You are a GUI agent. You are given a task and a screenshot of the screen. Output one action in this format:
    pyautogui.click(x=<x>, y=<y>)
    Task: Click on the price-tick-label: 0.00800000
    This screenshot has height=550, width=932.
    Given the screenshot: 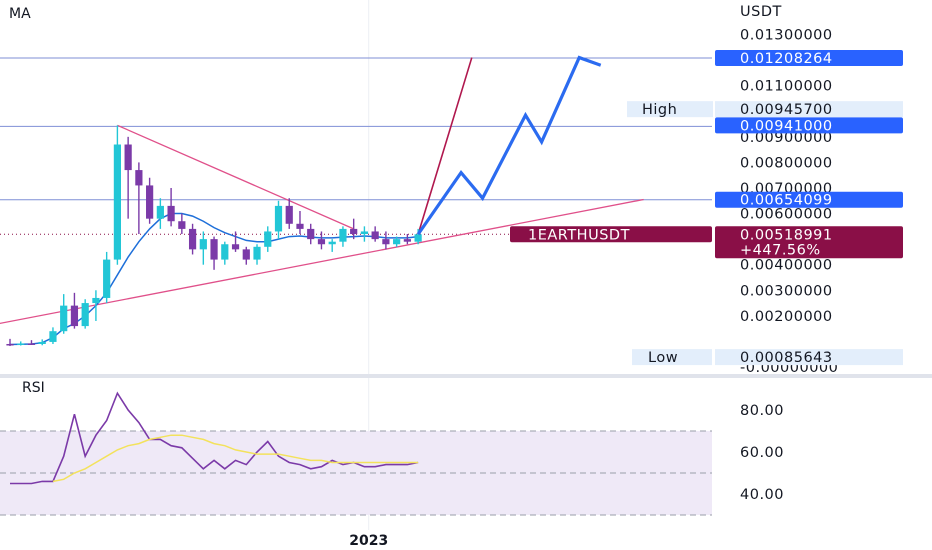 What is the action you would take?
    pyautogui.click(x=786, y=163)
    